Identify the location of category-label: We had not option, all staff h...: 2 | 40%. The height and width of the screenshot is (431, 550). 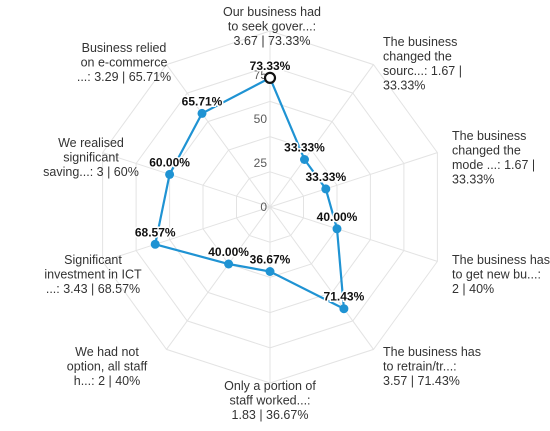
(107, 366).